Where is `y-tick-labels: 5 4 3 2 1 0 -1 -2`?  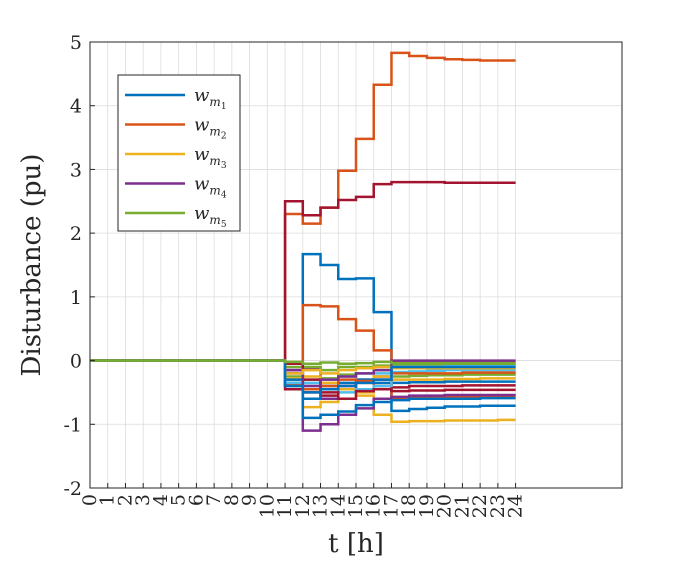 y-tick-labels: 5 4 3 2 1 0 -1 -2 is located at coordinates (79, 266).